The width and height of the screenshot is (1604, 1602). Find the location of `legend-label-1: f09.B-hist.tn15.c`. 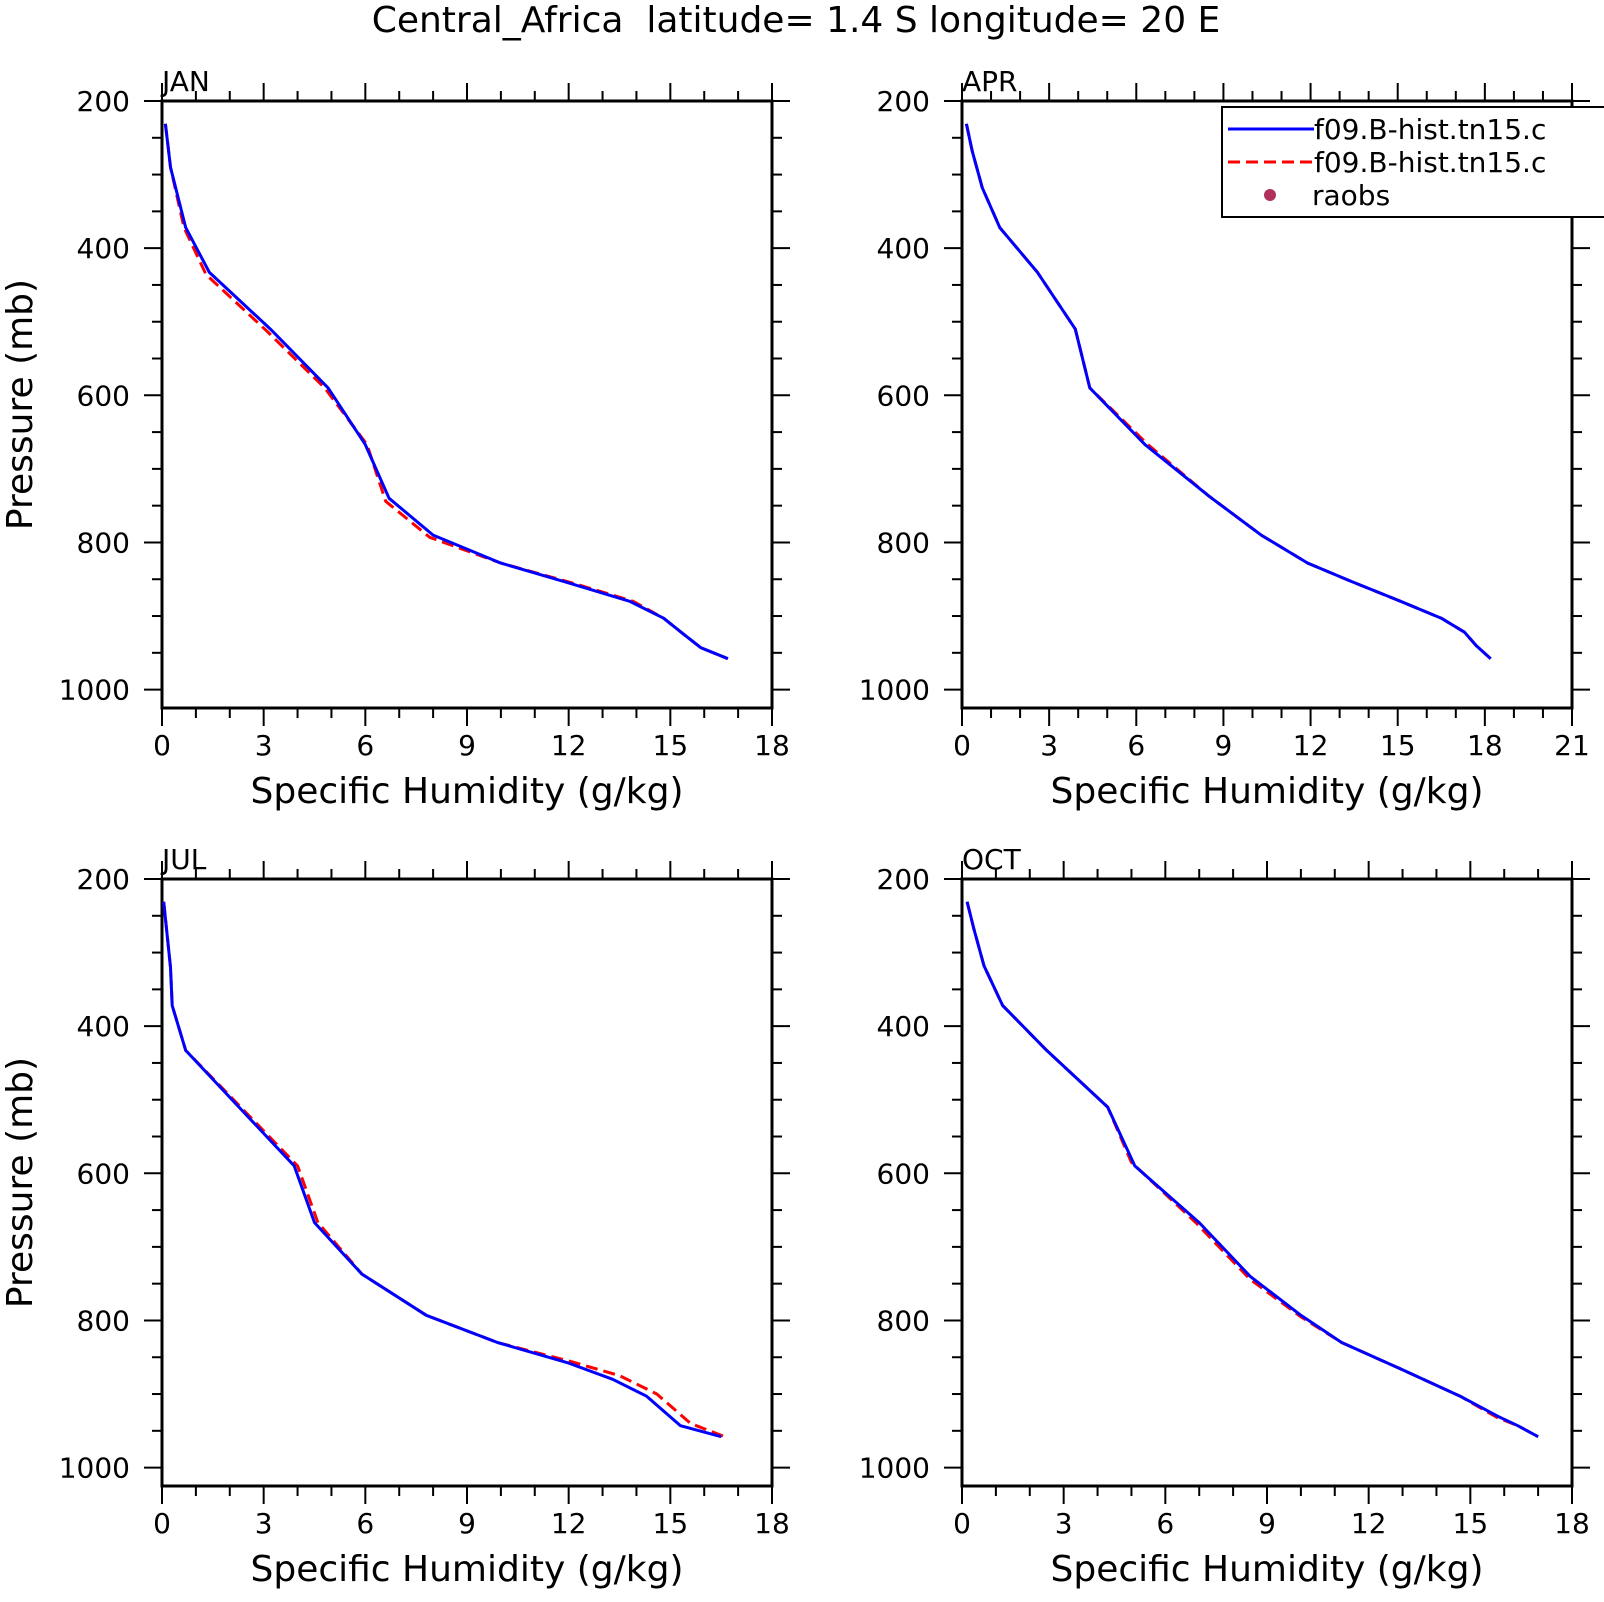

legend-label-1: f09.B-hist.tn15.c is located at coordinates (1430, 129).